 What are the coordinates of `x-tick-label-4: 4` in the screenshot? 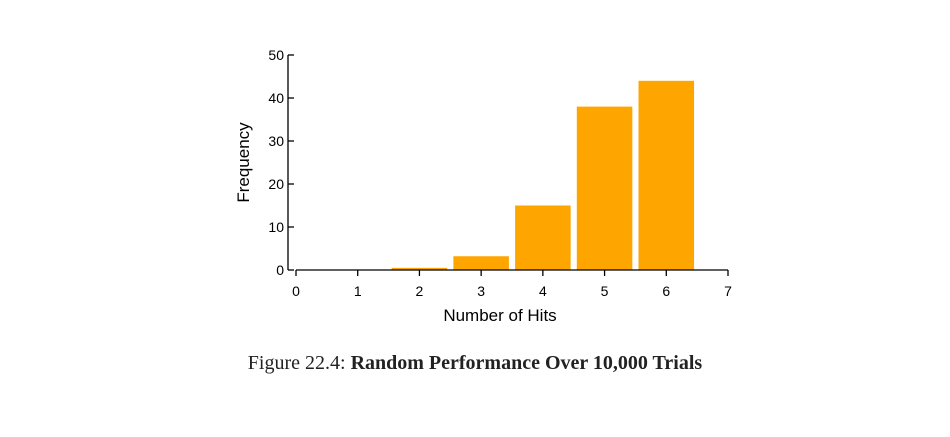 It's located at (543, 291).